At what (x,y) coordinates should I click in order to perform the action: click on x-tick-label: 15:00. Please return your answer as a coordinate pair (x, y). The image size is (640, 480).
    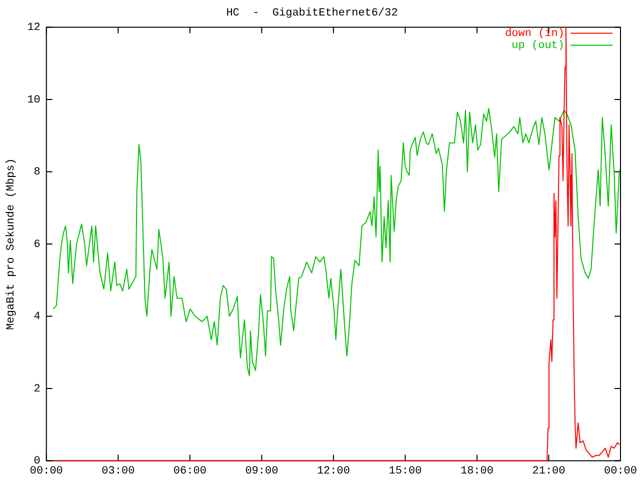
    Looking at the image, I should click on (405, 471).